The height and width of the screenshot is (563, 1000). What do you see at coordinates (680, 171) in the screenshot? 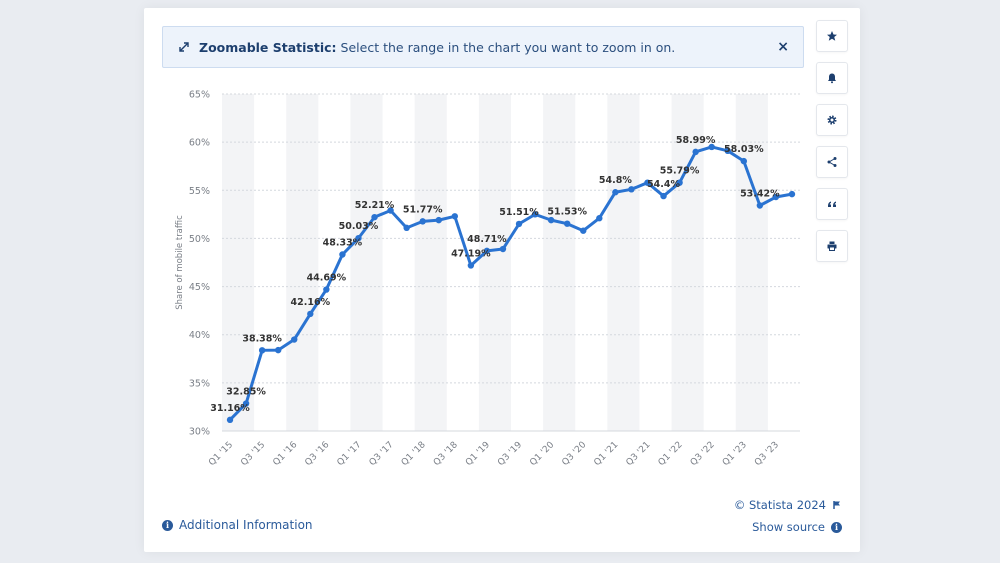
I see `data-label: 55.79%` at bounding box center [680, 171].